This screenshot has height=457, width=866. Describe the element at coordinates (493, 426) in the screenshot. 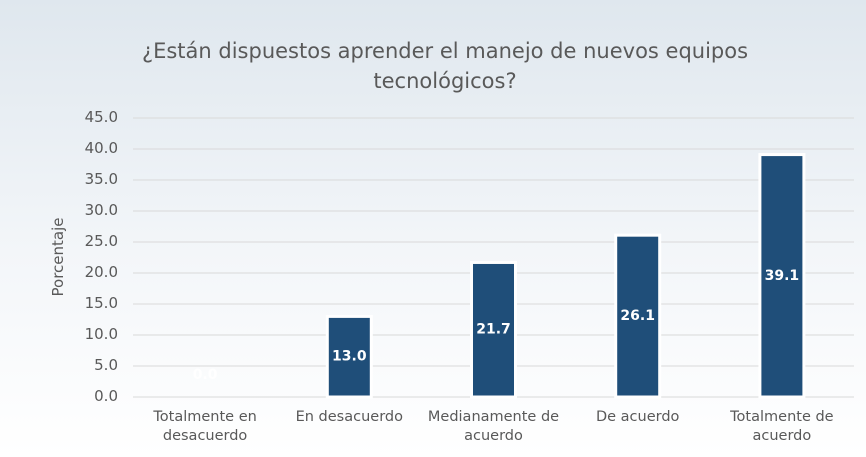

I see `x-tick-label: Medianamente de acuerdo` at that location.